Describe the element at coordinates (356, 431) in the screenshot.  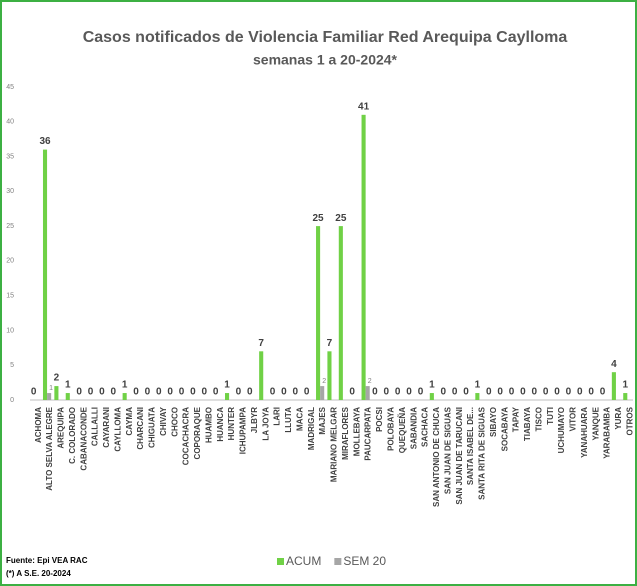
I see `x-tick-label: MOLLEBAYA` at that location.